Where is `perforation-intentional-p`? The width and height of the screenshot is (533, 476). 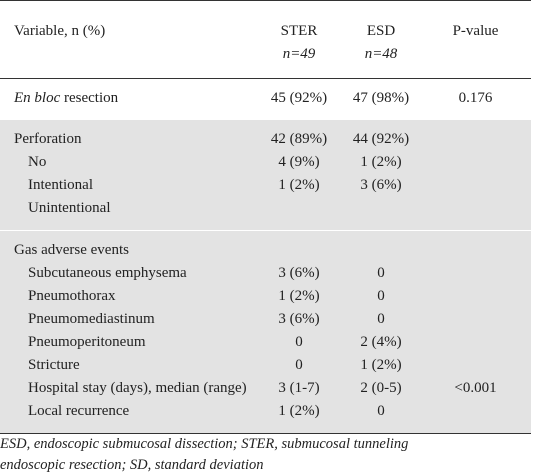
perforation-intentional-p is located at coordinates (475, 185).